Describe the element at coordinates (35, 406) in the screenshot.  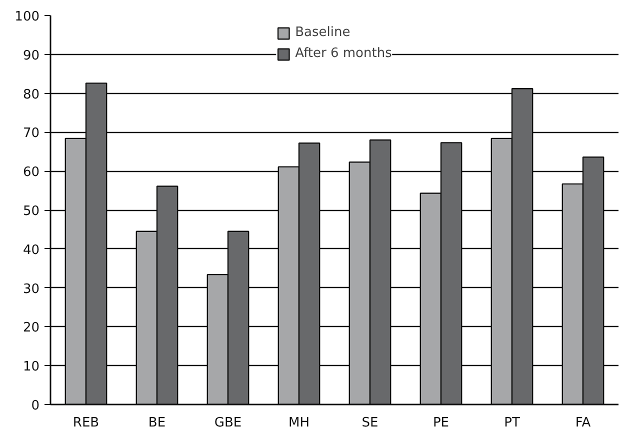
I see `y-tick-label: 0` at that location.